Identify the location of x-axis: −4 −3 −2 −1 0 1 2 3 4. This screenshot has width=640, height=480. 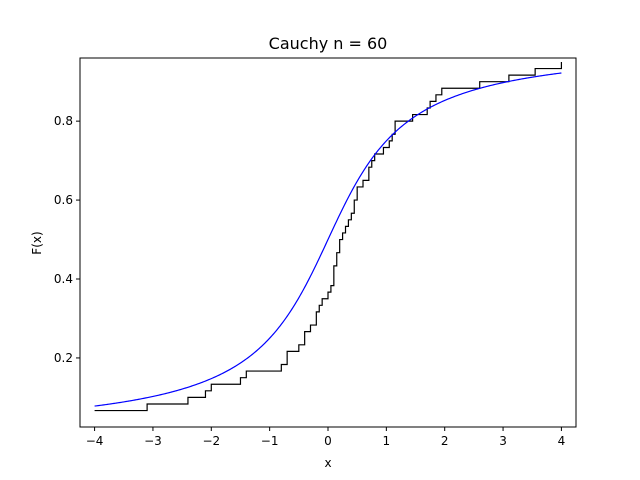
(325, 437).